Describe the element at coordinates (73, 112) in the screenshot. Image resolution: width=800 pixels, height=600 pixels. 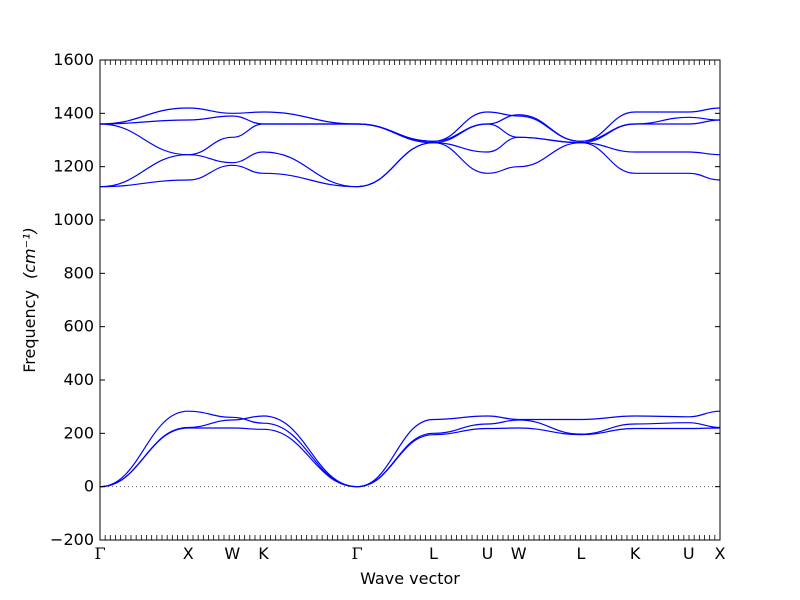
I see `y-tick-label: 1400` at that location.